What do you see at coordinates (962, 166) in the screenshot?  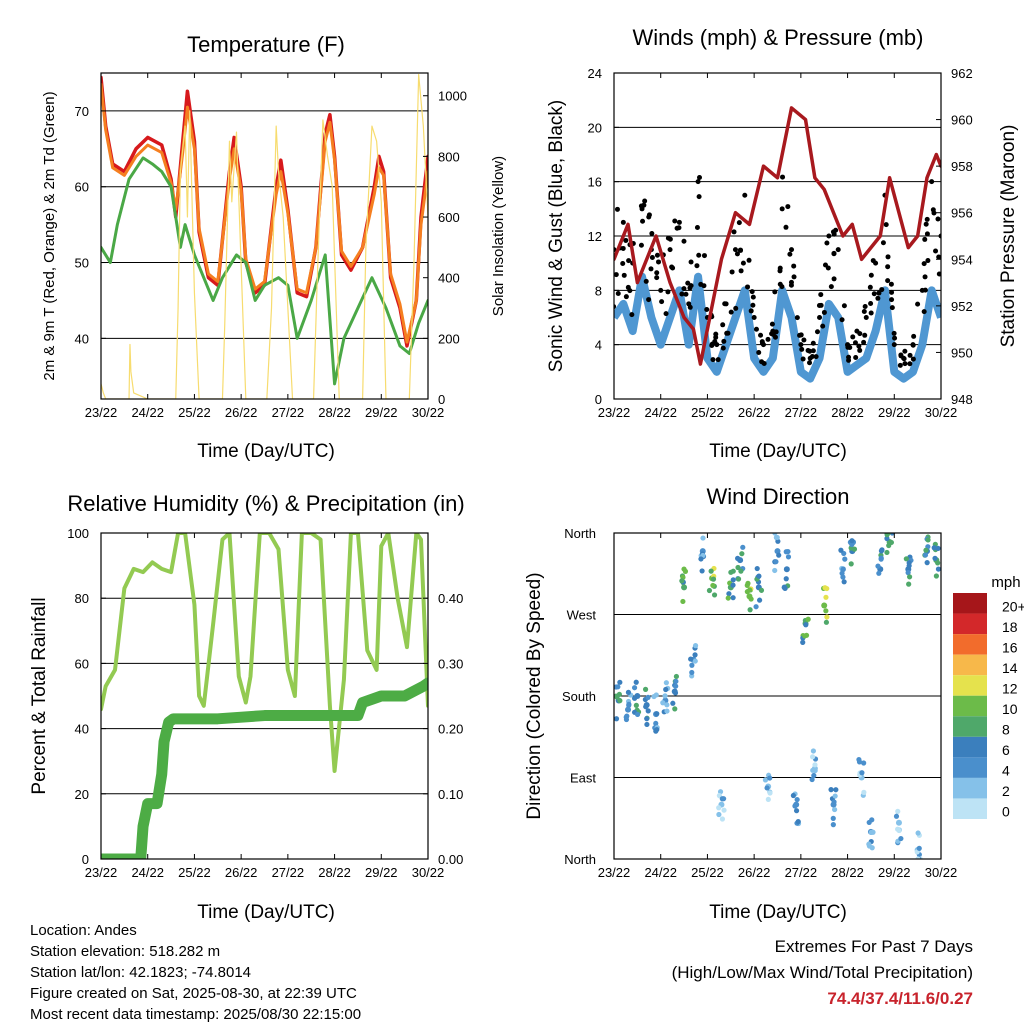 I see `y-tick-label-right: 958` at bounding box center [962, 166].